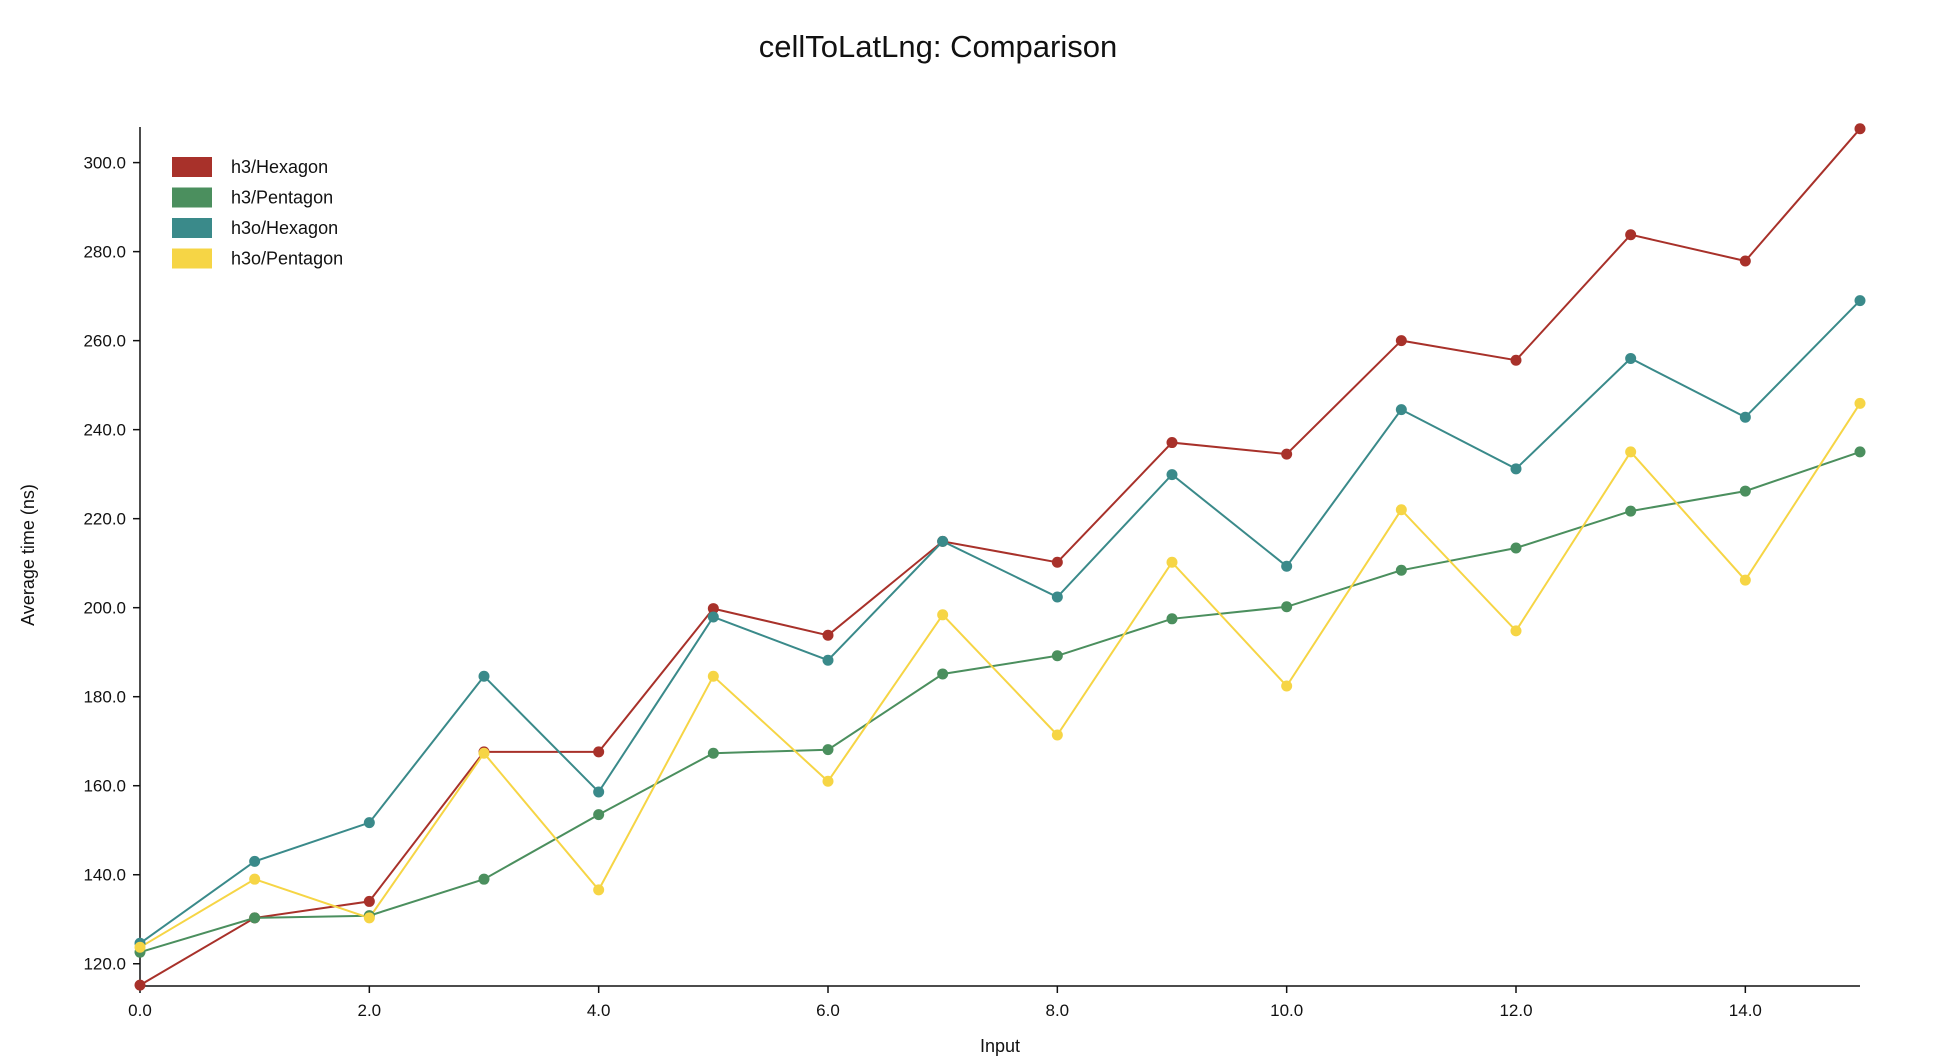 The width and height of the screenshot is (1954, 1060). I want to click on x-tick-label: 12.0, so click(1515, 1010).